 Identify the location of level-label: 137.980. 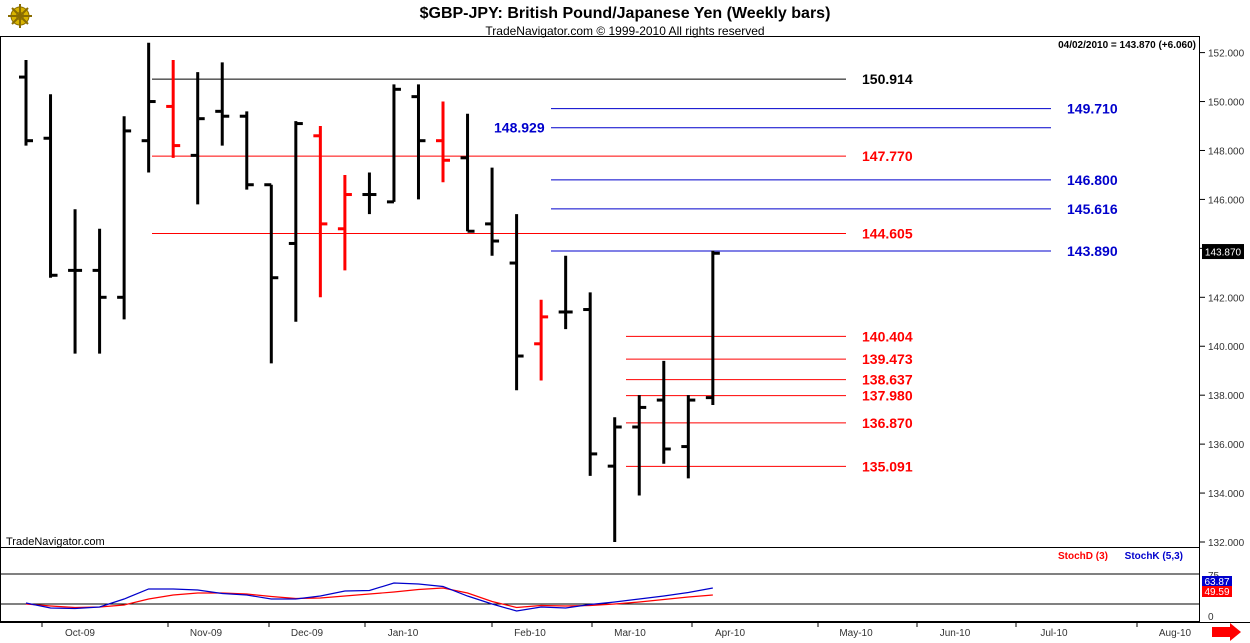
(887, 396).